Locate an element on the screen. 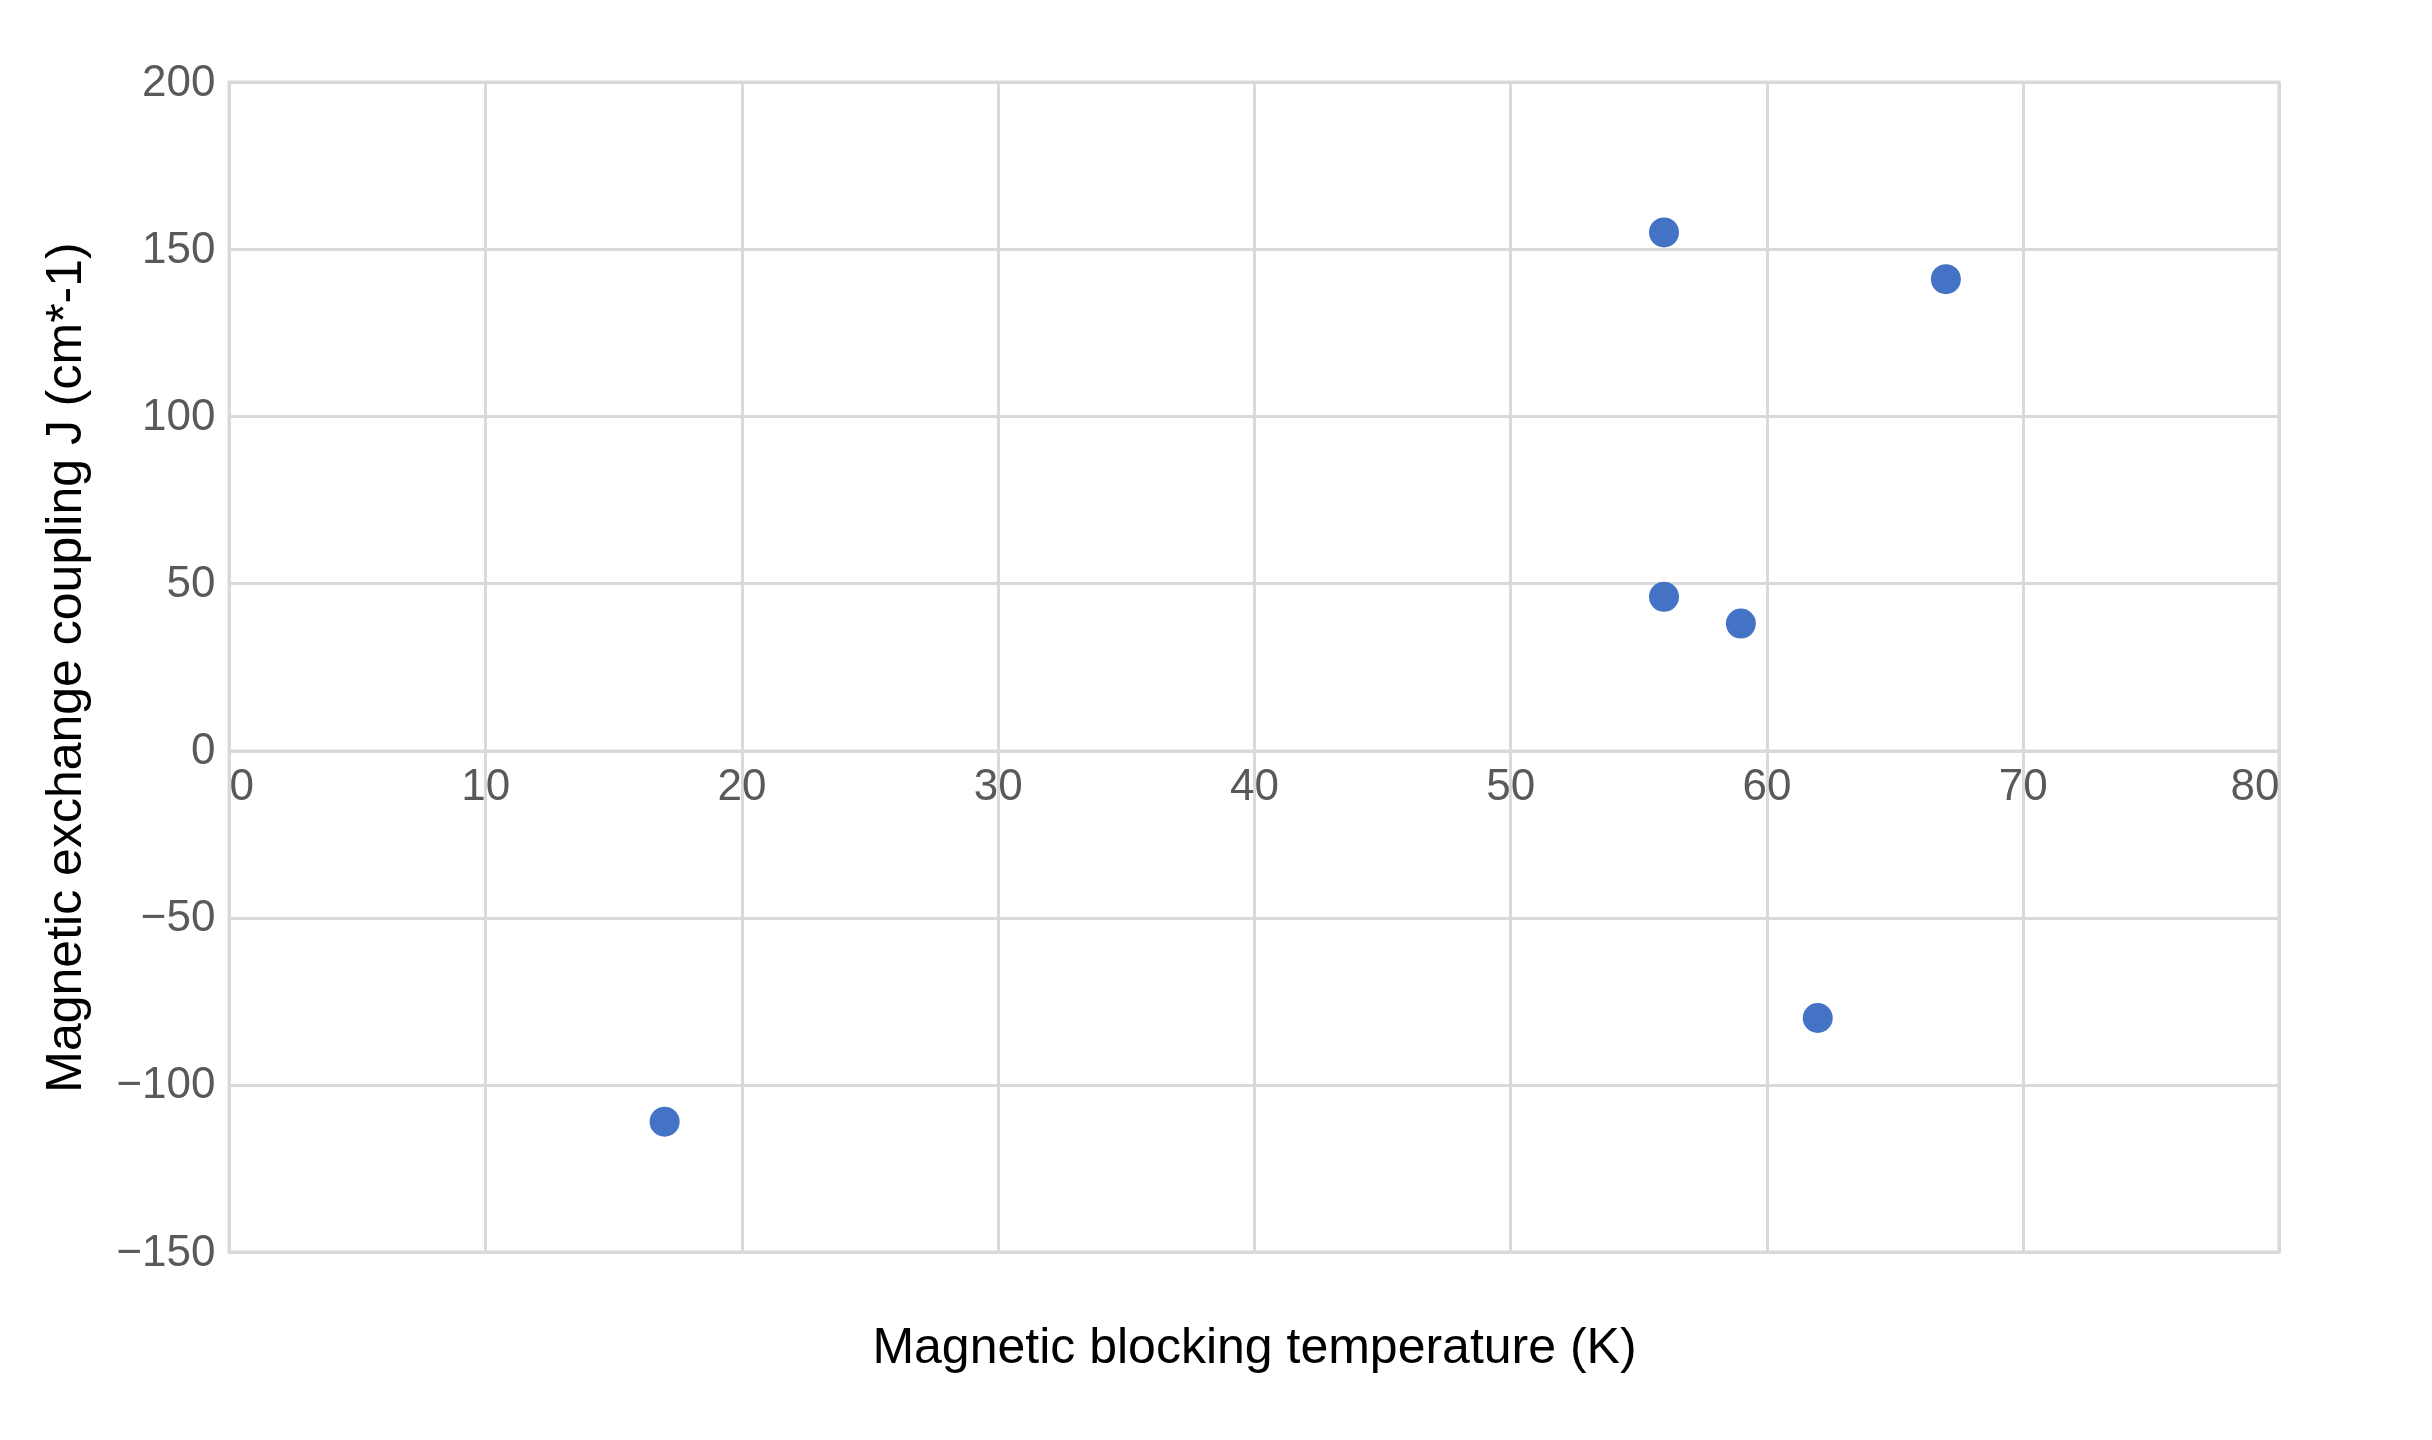 The height and width of the screenshot is (1440, 2432). x-tick-label: 10 is located at coordinates (486, 785).